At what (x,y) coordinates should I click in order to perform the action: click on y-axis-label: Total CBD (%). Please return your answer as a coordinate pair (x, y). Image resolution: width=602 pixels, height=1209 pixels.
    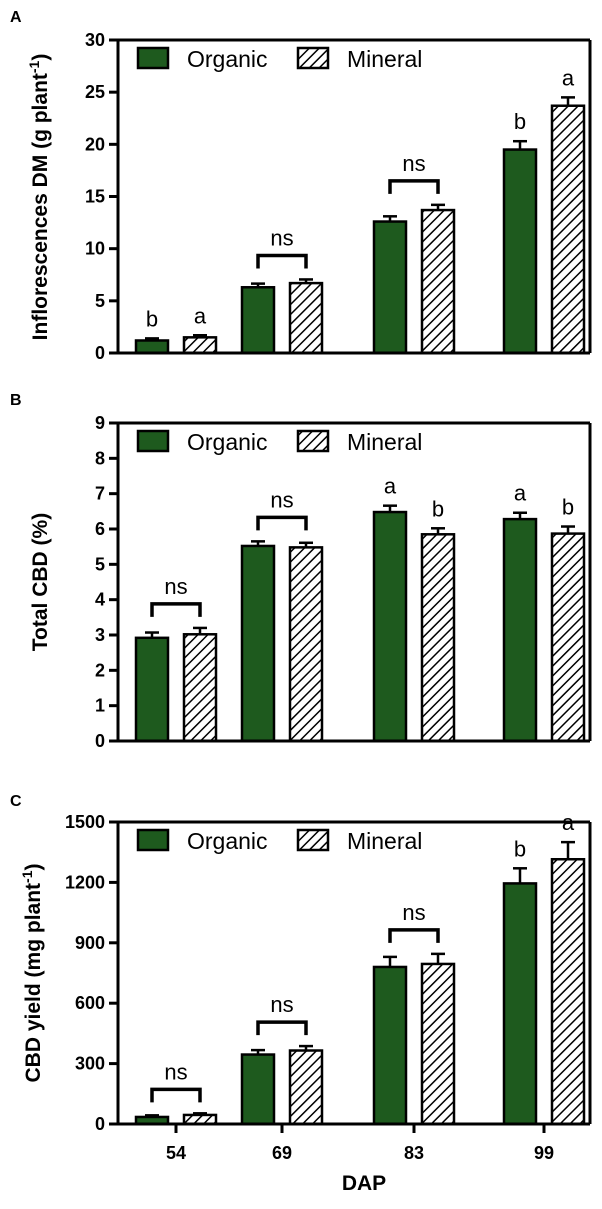
    Looking at the image, I should click on (40, 582).